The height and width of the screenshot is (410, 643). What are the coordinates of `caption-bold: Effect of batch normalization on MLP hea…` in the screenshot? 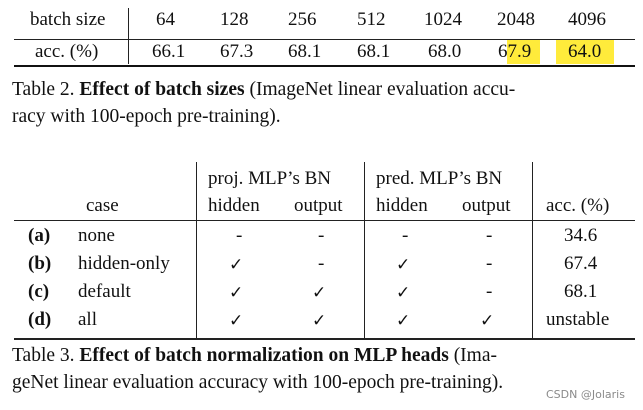 It's located at (264, 355).